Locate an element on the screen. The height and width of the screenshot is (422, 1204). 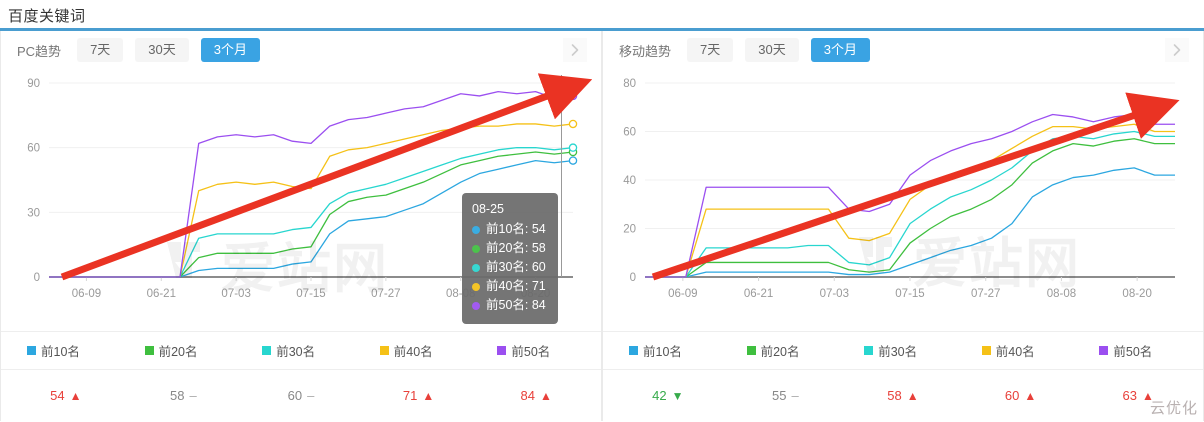
values-row-pc: 54 ▲ 58– 60– 71 ▲ 84 ▲ is located at coordinates (301, 395).